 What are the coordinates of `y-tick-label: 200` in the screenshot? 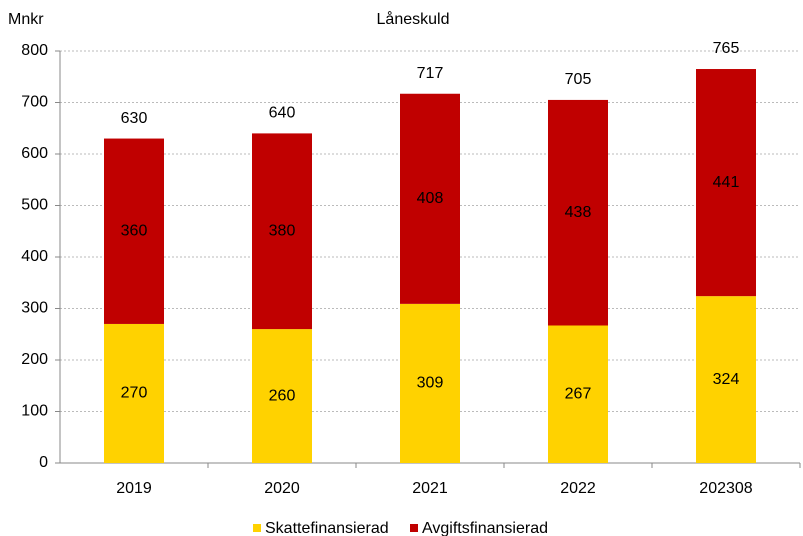 It's located at (34, 359).